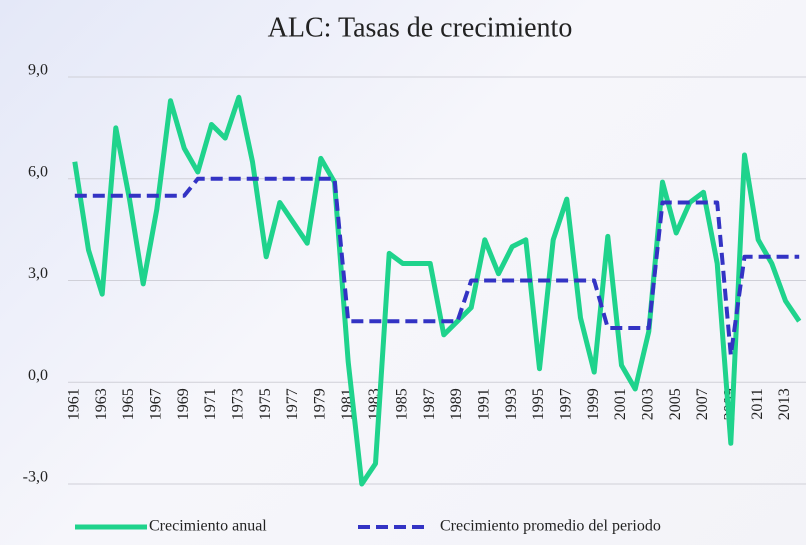 This screenshot has height=545, width=806. I want to click on x-tick-label: 1985, so click(402, 404).